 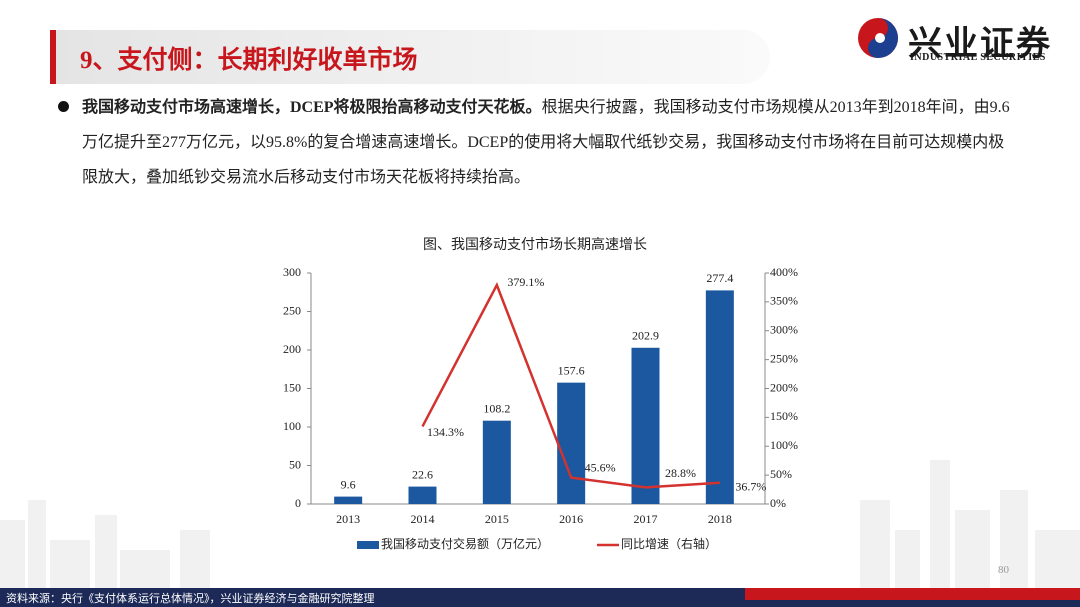 I want to click on line-label: 379.1%, so click(x=525, y=282).